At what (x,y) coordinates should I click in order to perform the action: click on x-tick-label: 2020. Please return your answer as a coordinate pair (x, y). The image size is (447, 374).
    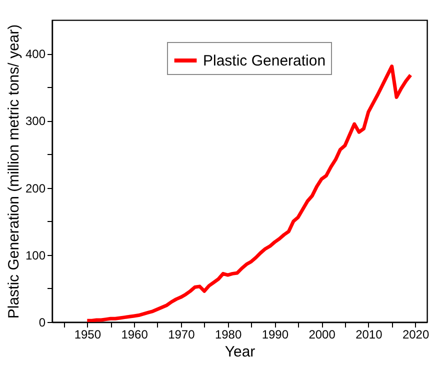
    Looking at the image, I should click on (416, 335).